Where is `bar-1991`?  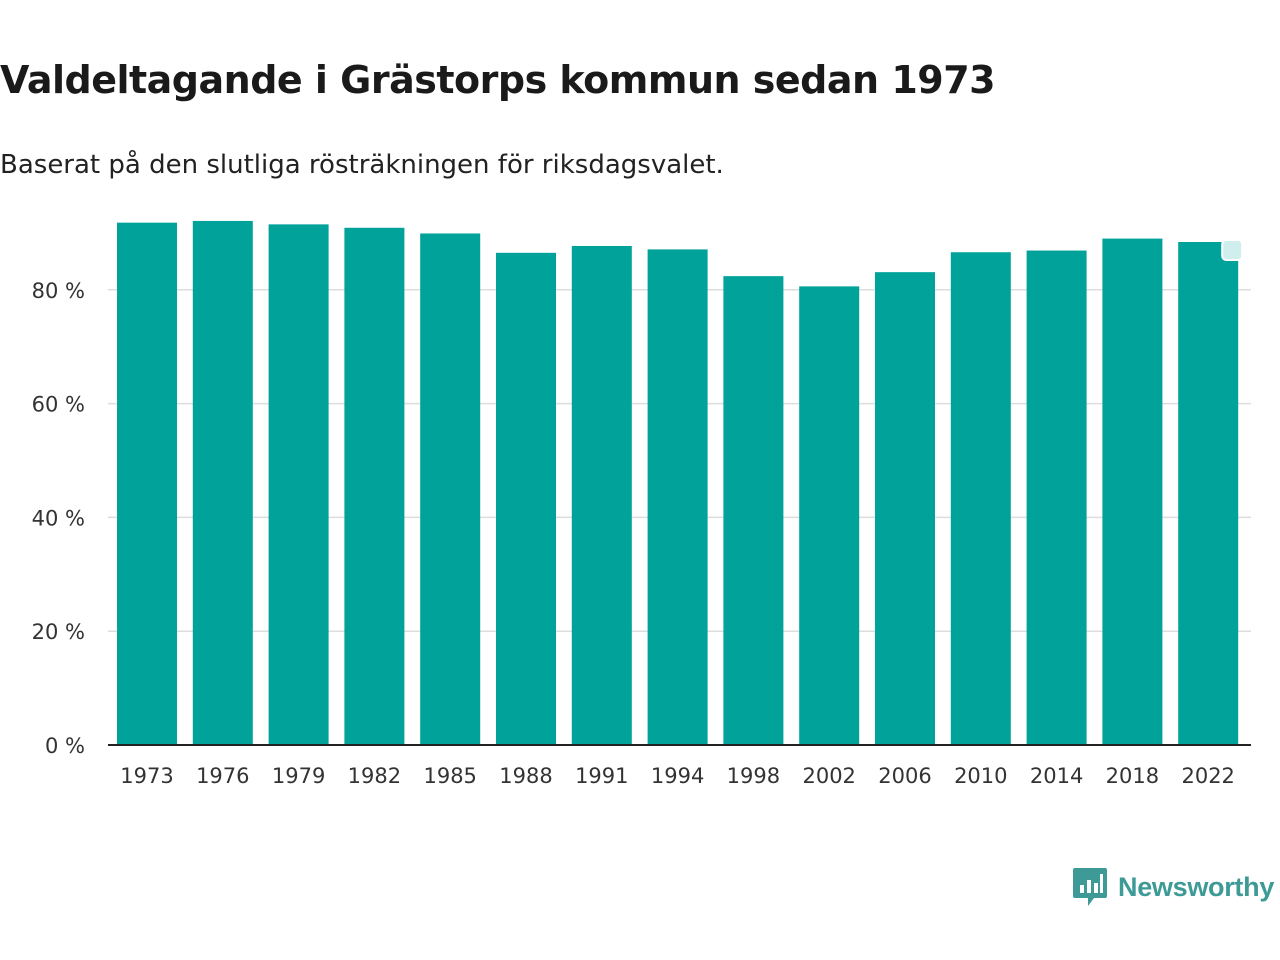
bar-1991 is located at coordinates (601, 495).